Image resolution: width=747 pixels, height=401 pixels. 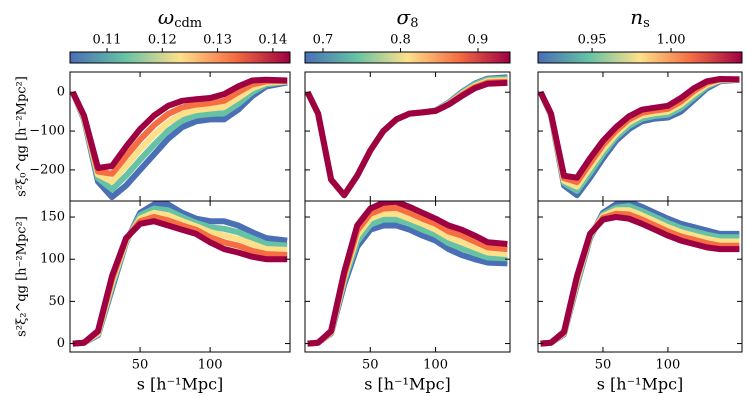 I want to click on title-symbol: n, so click(x=636, y=17).